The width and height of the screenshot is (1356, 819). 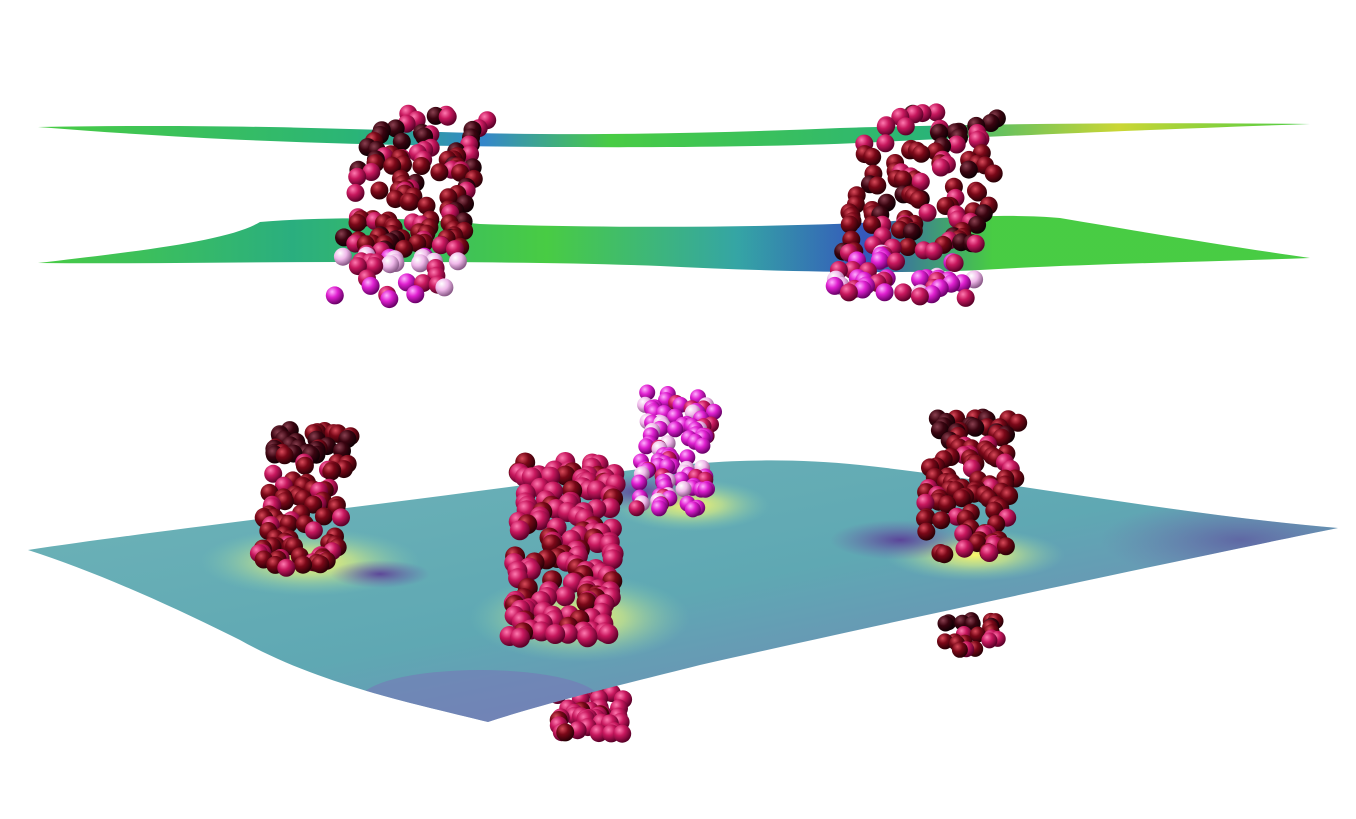 I want to click on top-protein-left, so click(x=411, y=206).